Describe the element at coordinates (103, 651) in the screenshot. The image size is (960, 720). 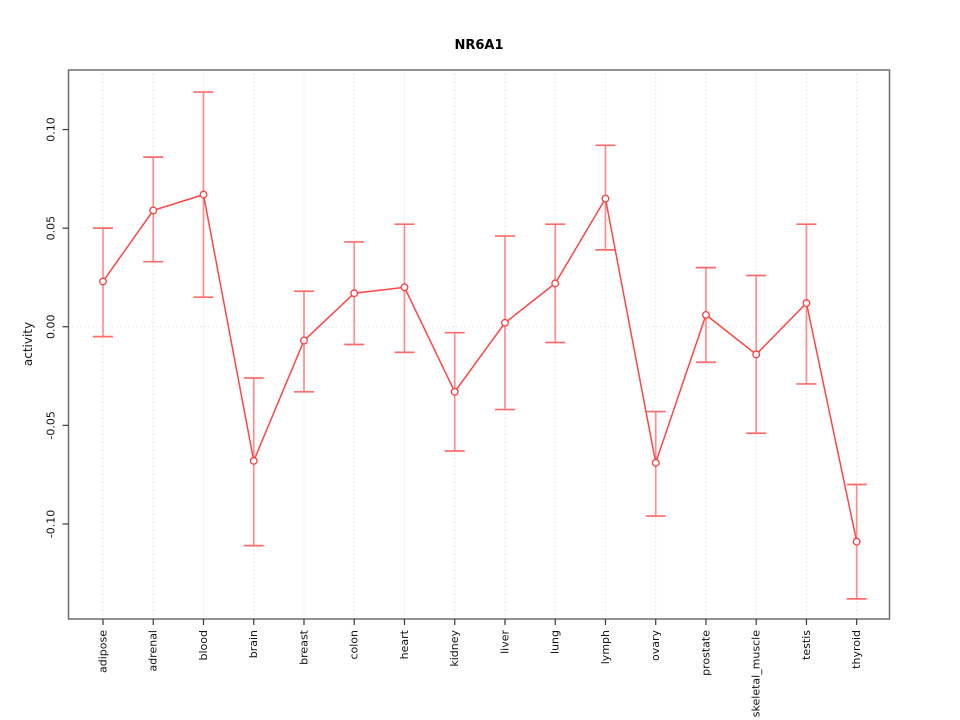
I see `x-category-label: adipose` at that location.